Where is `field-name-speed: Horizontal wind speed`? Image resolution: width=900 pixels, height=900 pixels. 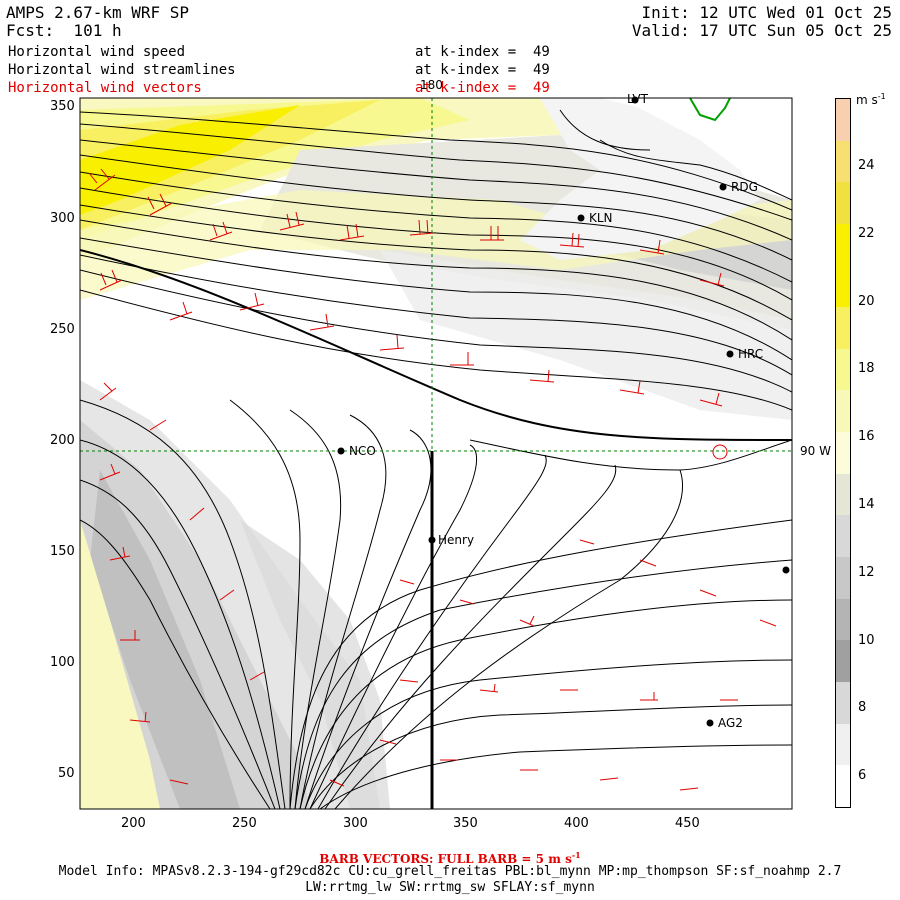 field-name-speed: Horizontal wind speed is located at coordinates (97, 52).